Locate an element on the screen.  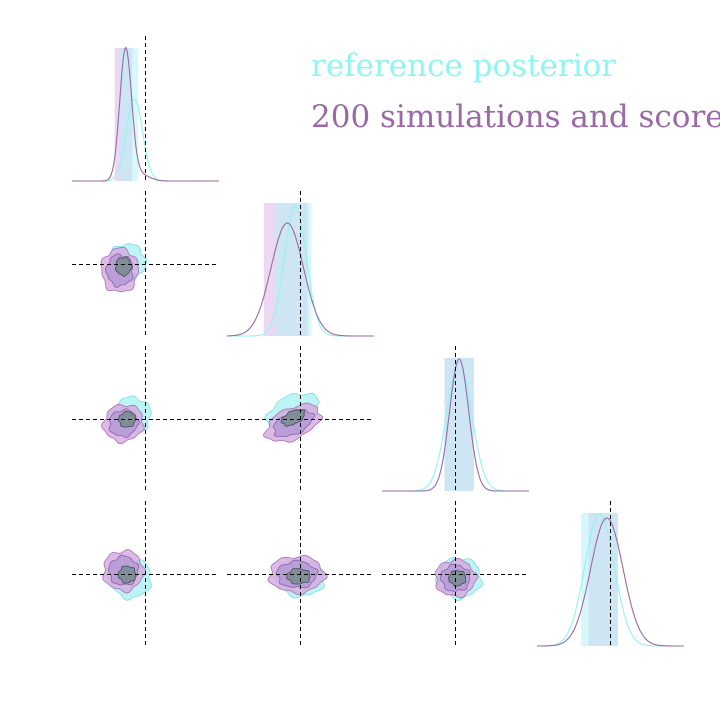
density-curve-reference is located at coordinates (145, 140).